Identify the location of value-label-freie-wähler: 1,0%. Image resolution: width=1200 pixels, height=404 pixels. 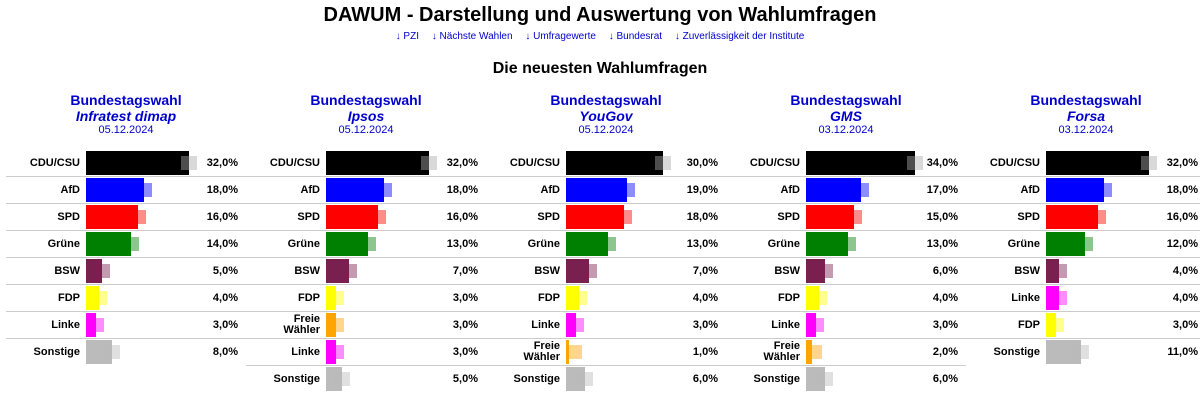
(705, 352).